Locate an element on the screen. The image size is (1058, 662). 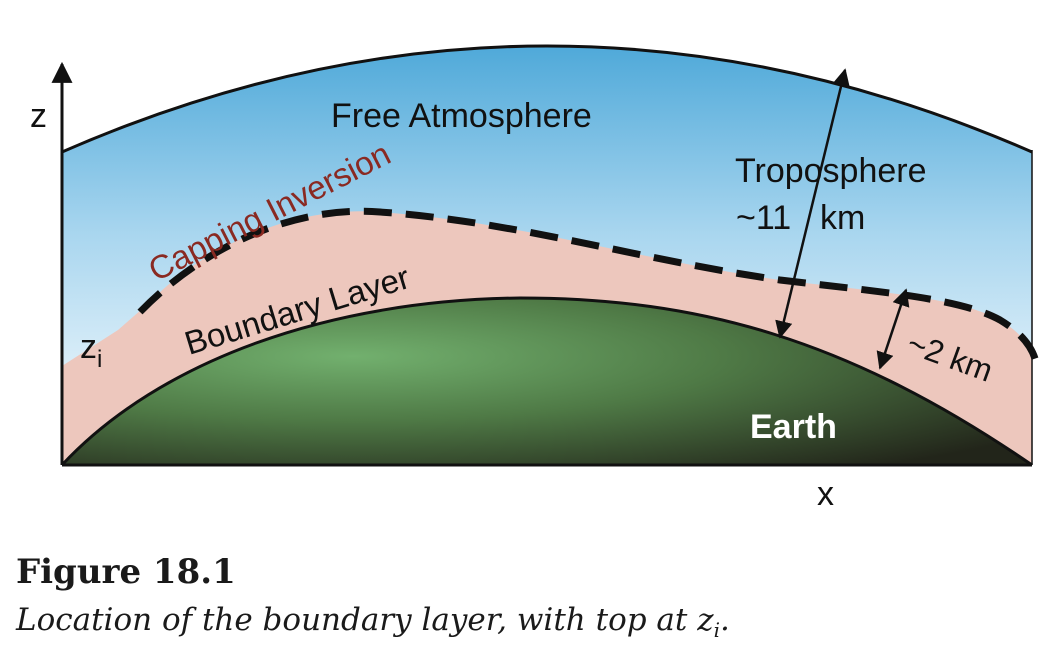
troposphere-label: Troposphere is located at coordinates (831, 171).